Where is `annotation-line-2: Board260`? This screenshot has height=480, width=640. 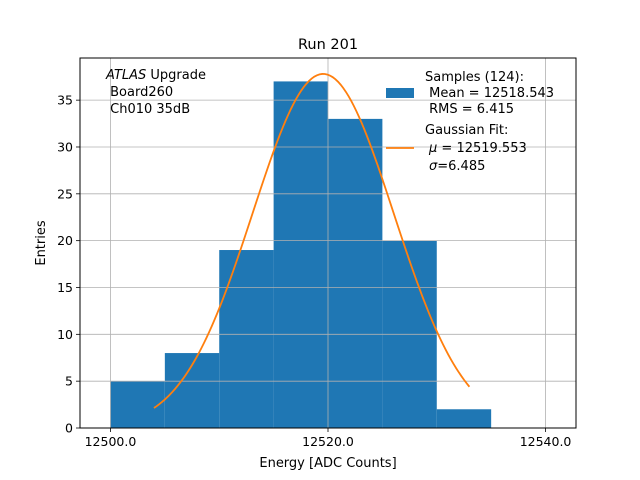 annotation-line-2: Board260 is located at coordinates (139, 92).